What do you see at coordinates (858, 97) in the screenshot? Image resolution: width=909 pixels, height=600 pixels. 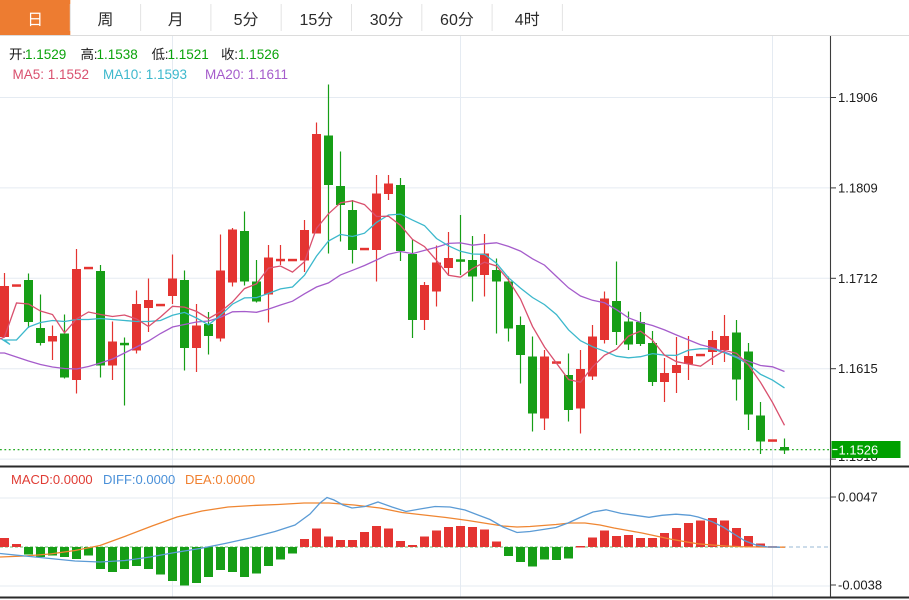 I see `svg-text: 1.1906` at bounding box center [858, 97].